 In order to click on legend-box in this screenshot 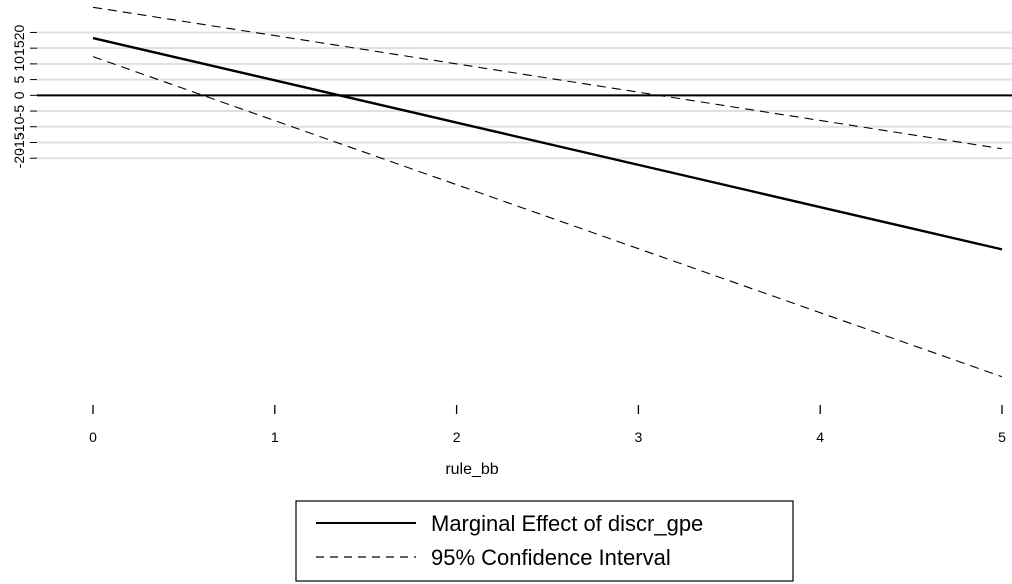, I will do `click(544, 541)`.